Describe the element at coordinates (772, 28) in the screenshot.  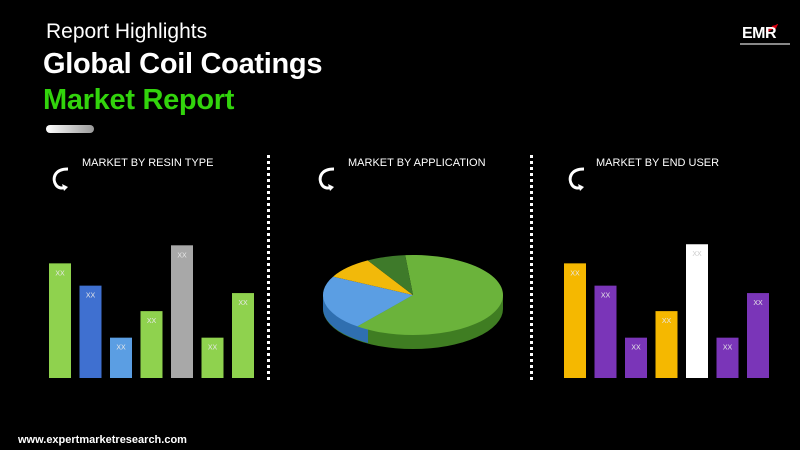
I see `emr-logo` at that location.